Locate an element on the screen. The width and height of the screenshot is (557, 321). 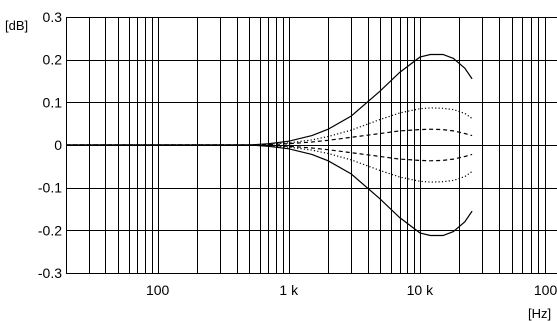
y-unit-label: [dB] is located at coordinates (16, 25).